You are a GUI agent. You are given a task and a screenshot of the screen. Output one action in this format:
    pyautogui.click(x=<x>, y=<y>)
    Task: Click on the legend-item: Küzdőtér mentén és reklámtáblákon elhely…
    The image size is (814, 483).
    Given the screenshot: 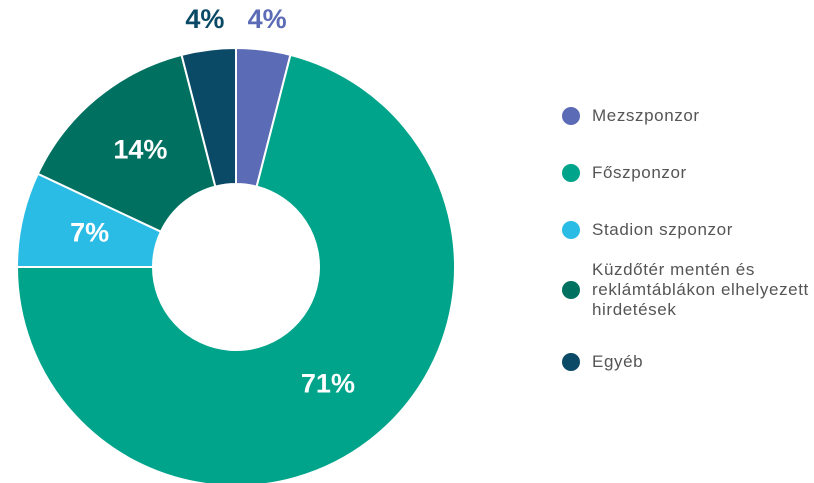 What is the action you would take?
    pyautogui.click(x=687, y=290)
    